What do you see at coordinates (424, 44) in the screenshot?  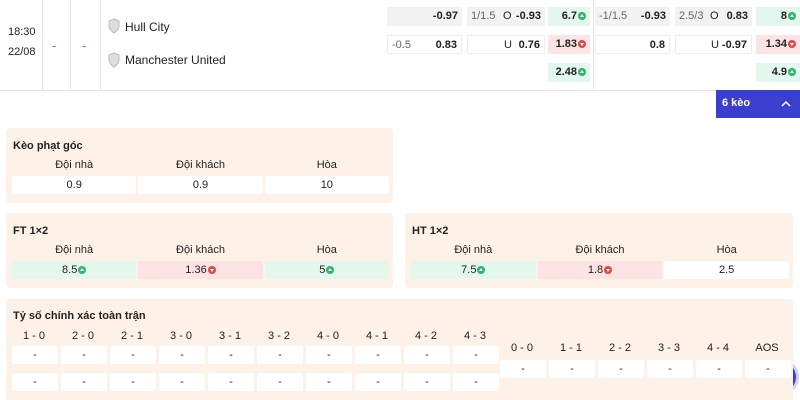 I see `odds-cell: -0.5 0.83` at bounding box center [424, 44].